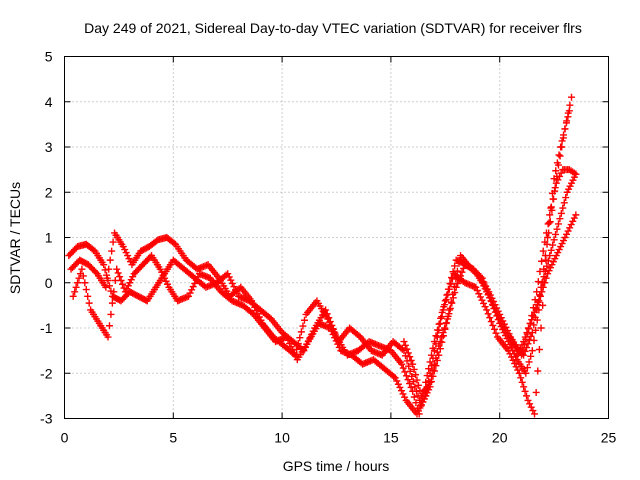 The height and width of the screenshot is (480, 640). I want to click on y-tick-label: 4, so click(49, 102).